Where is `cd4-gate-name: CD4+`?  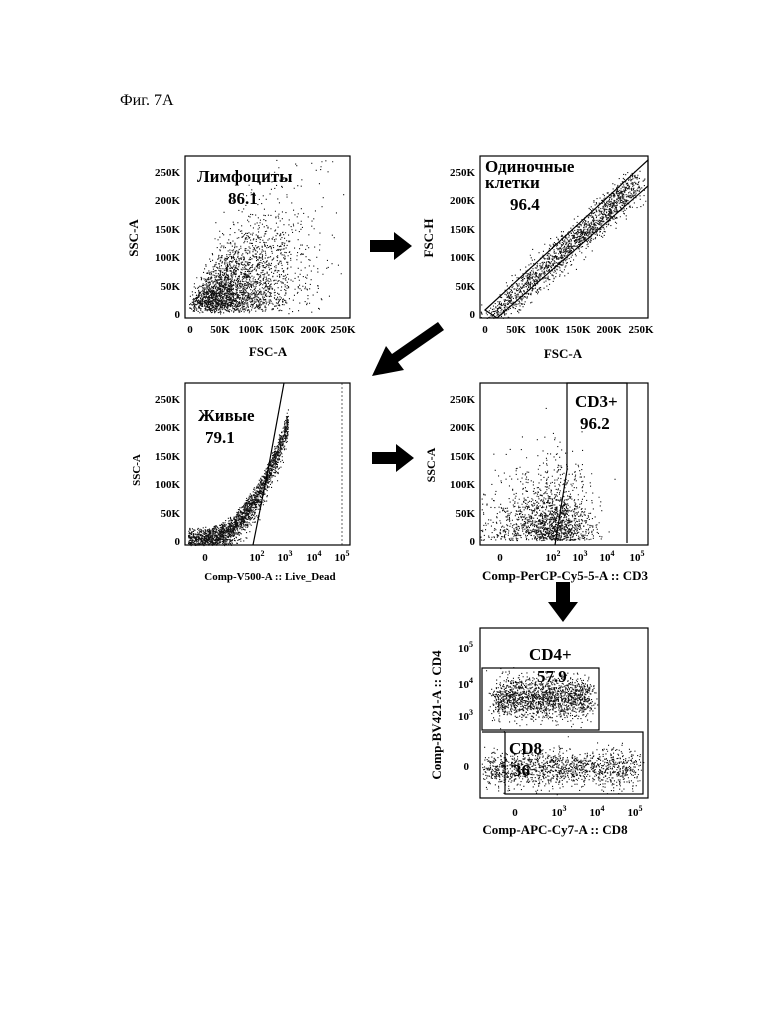
cd4-gate-name: CD4+ is located at coordinates (550, 654).